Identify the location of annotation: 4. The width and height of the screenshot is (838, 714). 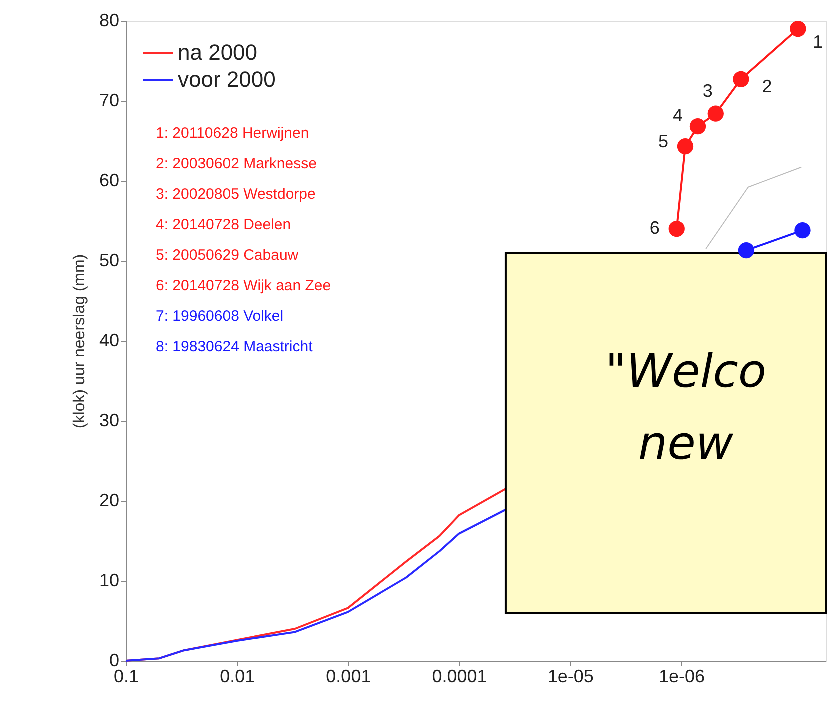
(677, 116).